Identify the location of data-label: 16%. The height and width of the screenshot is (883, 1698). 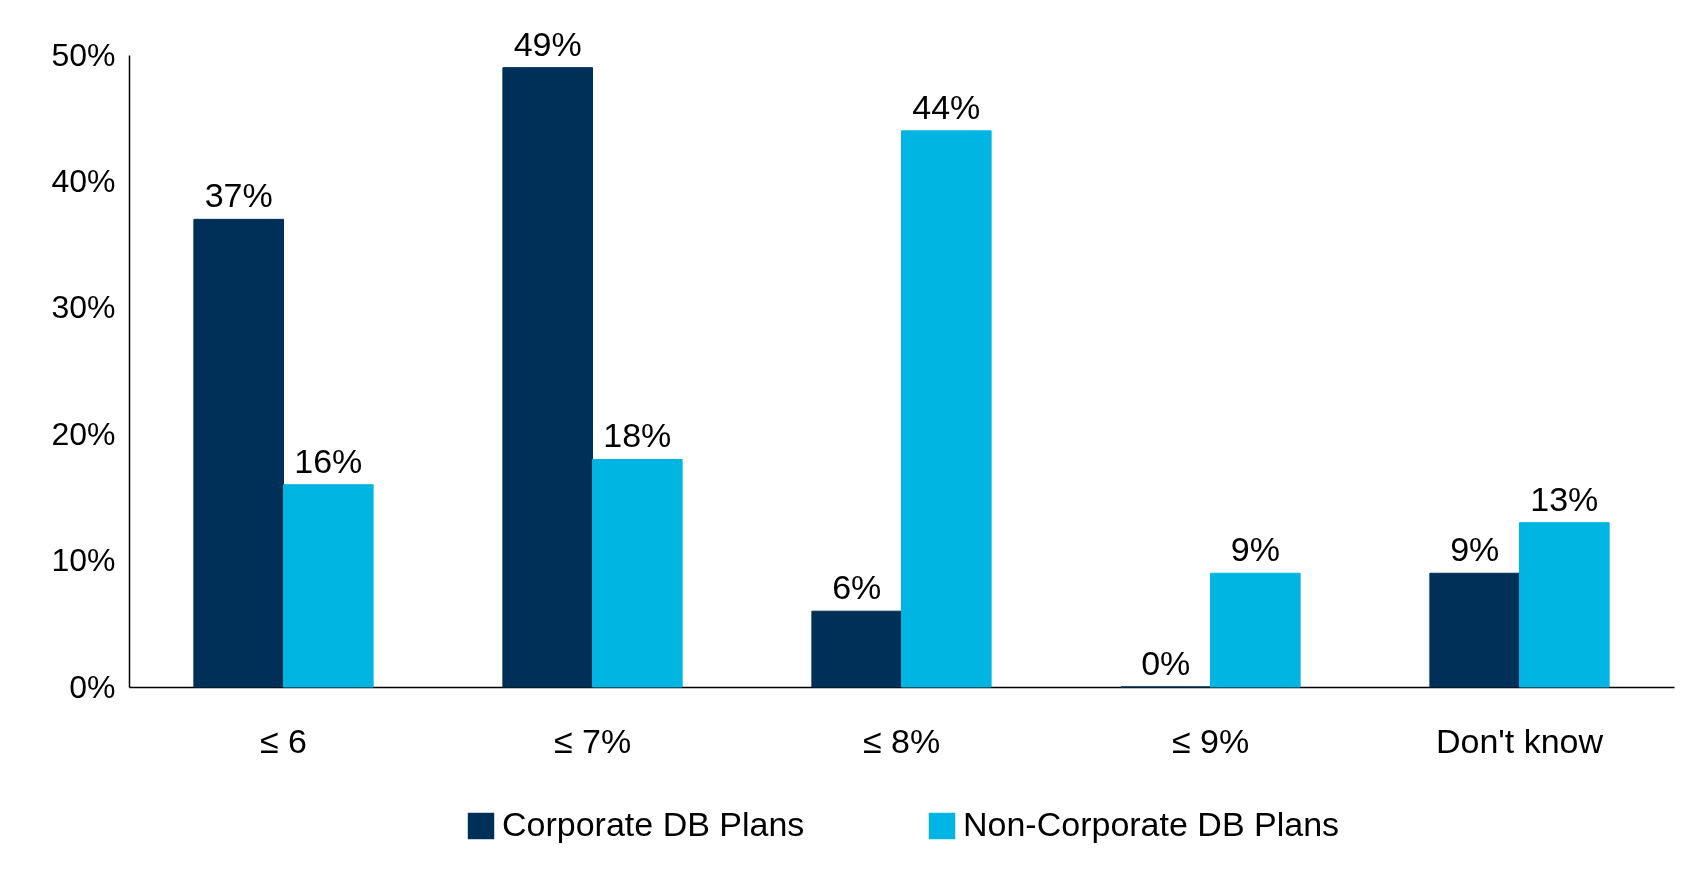
(328, 460).